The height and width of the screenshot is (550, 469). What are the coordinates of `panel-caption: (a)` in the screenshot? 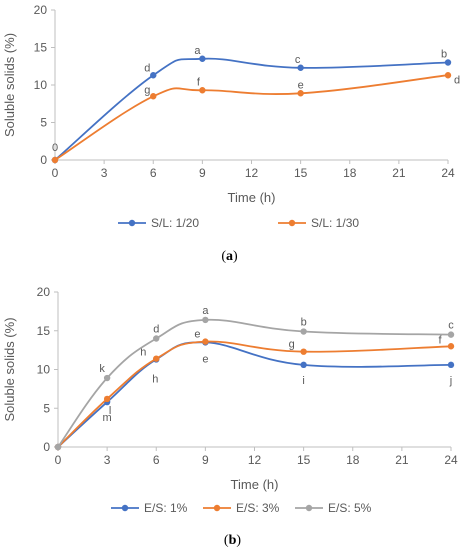 It's located at (229, 256).